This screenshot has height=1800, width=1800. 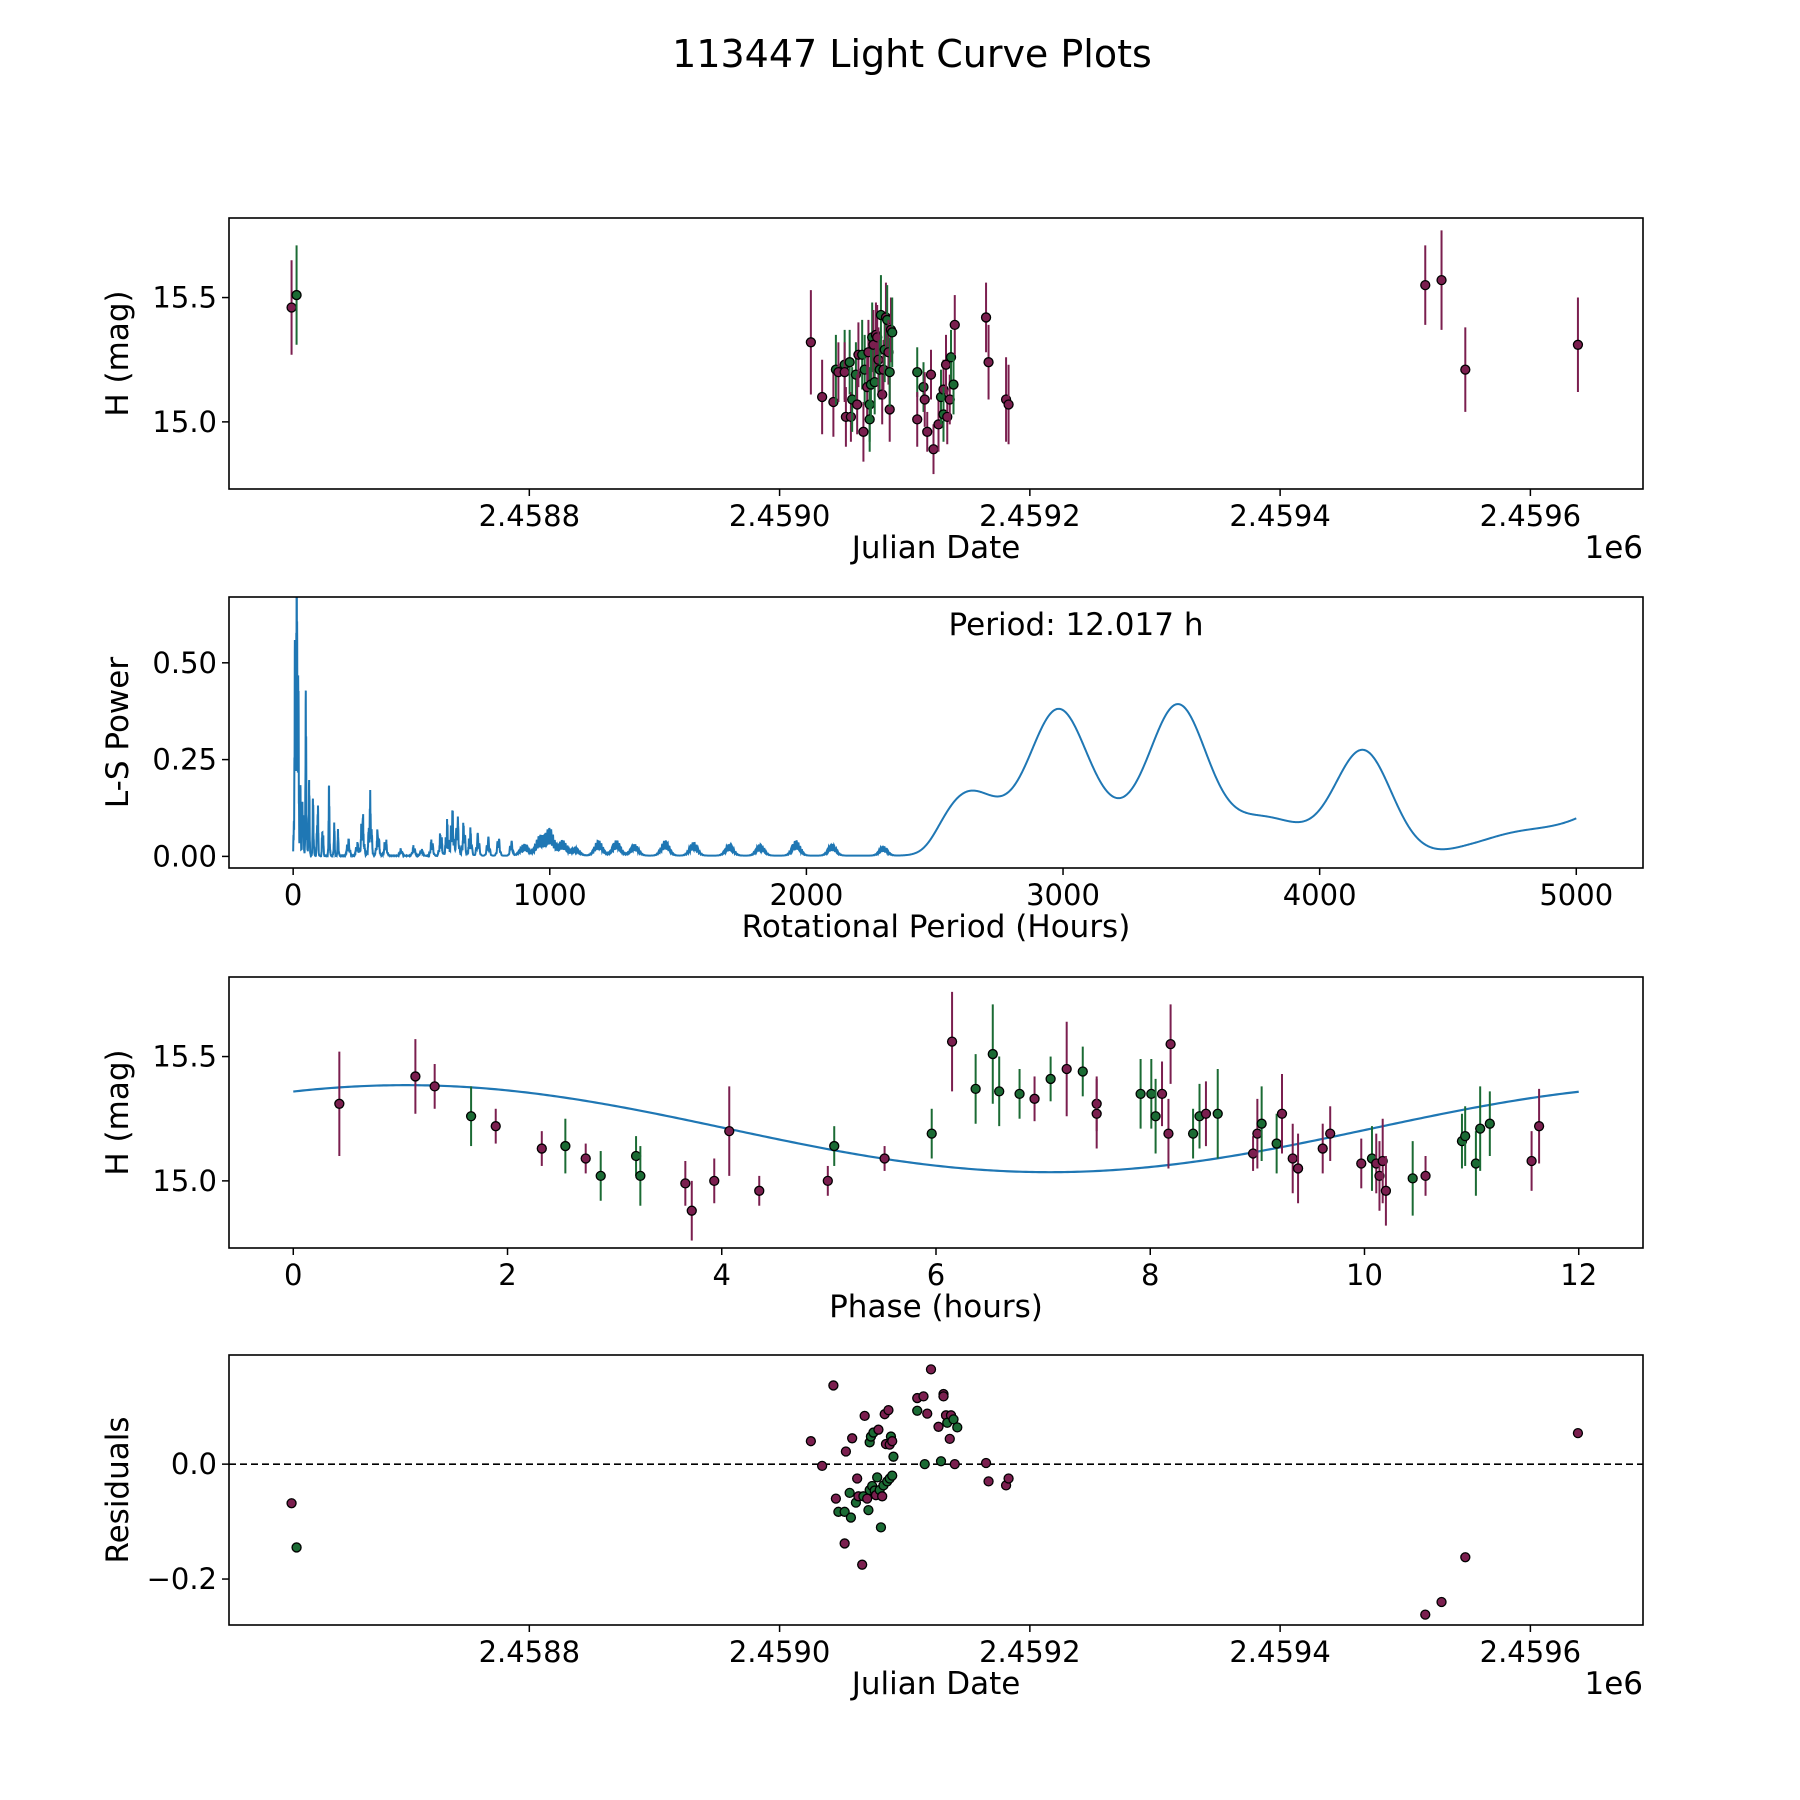 I want to click on model-curve, so click(x=936, y=1129).